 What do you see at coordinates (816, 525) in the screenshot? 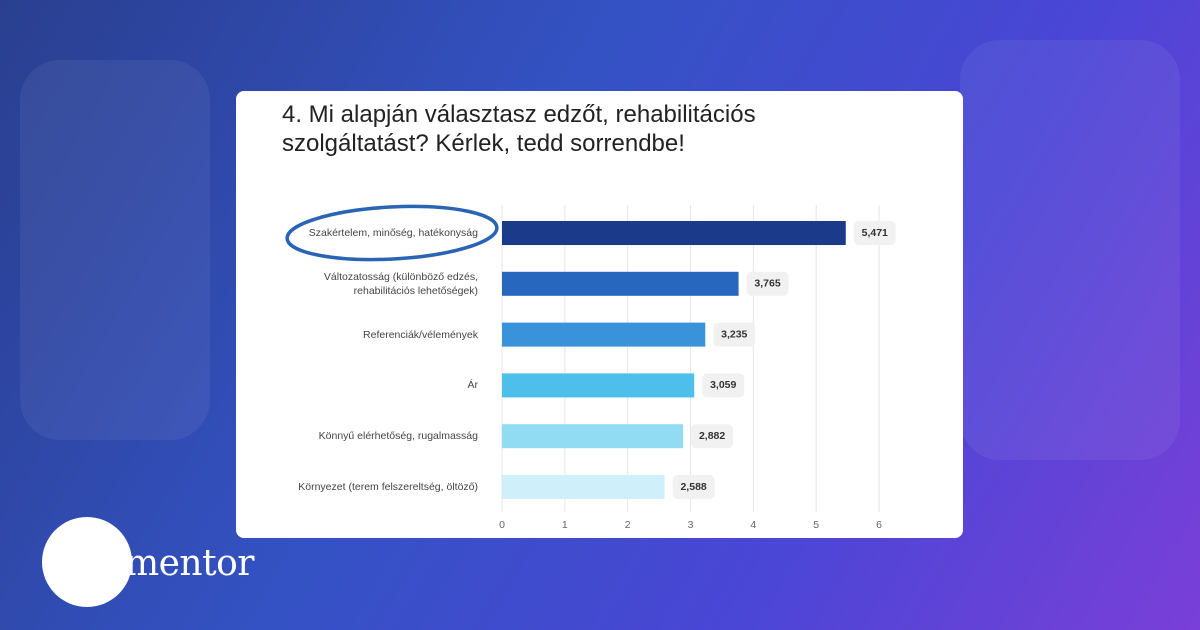
I see `x-tick-label: 5` at bounding box center [816, 525].